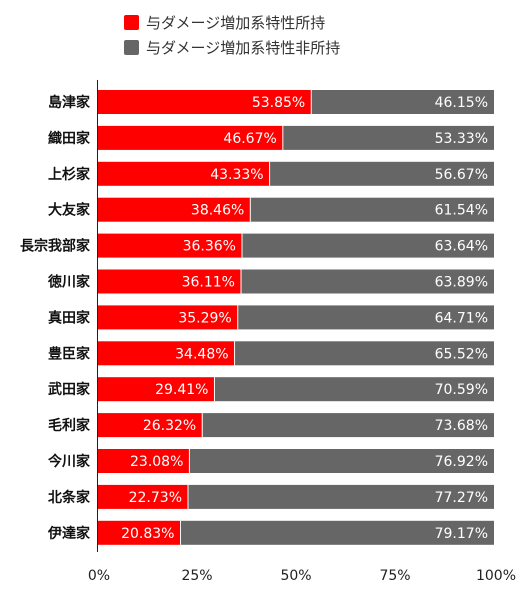  I want to click on data-label-6-series-1: 64.71%, so click(461, 318).